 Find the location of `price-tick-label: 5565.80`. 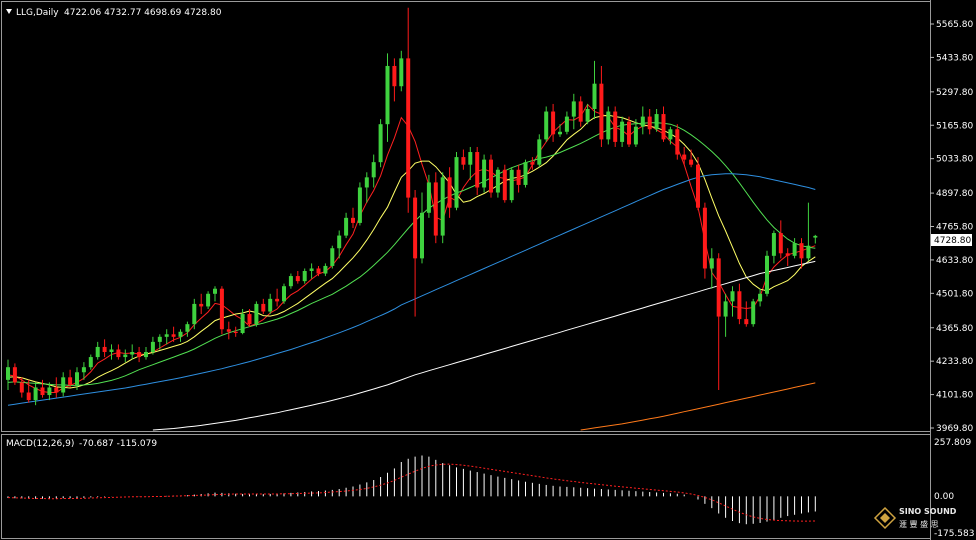

price-tick-label: 5565.80 is located at coordinates (954, 25).